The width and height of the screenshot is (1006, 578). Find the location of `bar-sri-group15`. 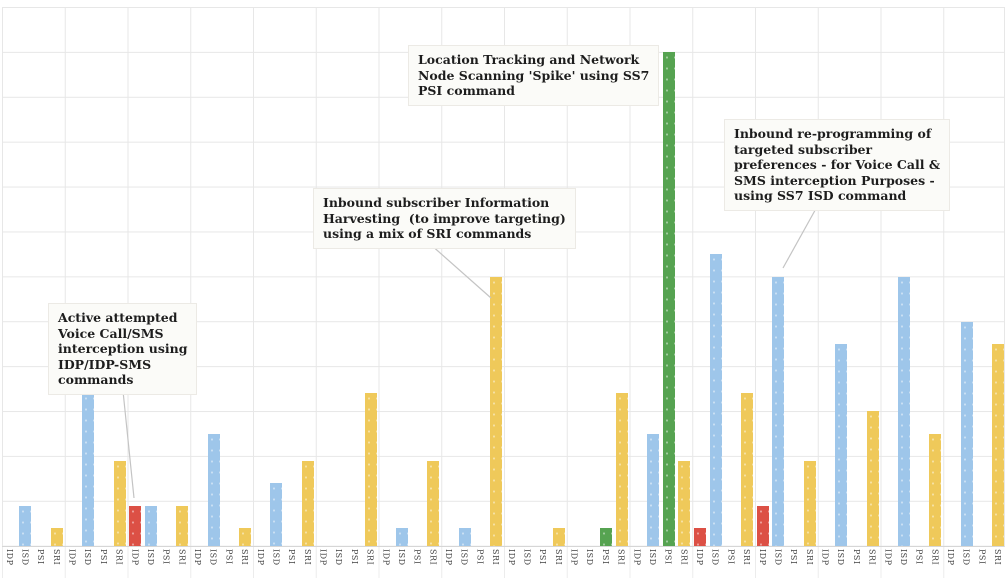

bar-sri-group15 is located at coordinates (935, 489).